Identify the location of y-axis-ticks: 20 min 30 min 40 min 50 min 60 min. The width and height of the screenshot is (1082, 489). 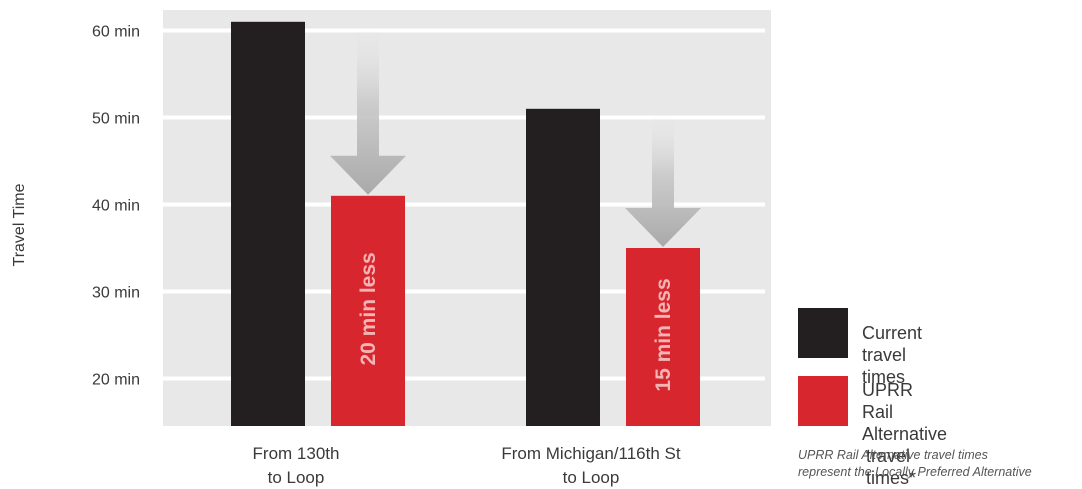
(116, 206).